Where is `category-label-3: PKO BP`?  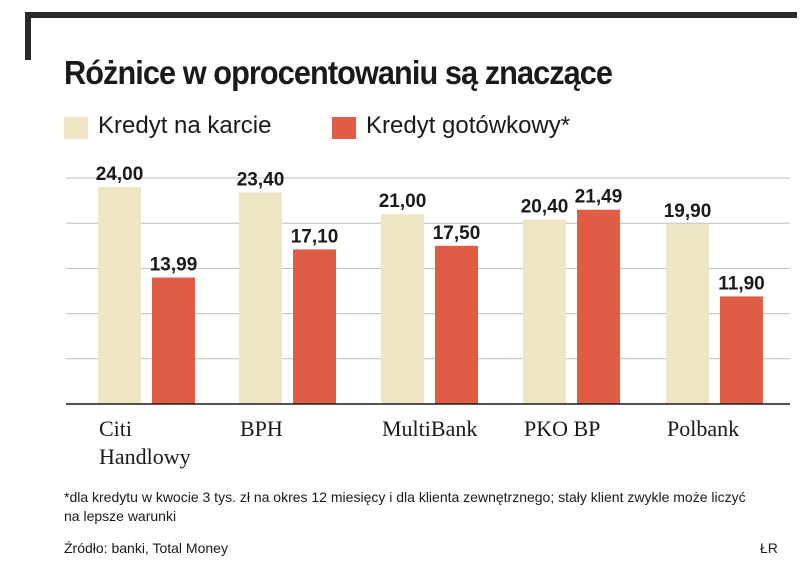 category-label-3: PKO BP is located at coordinates (562, 428).